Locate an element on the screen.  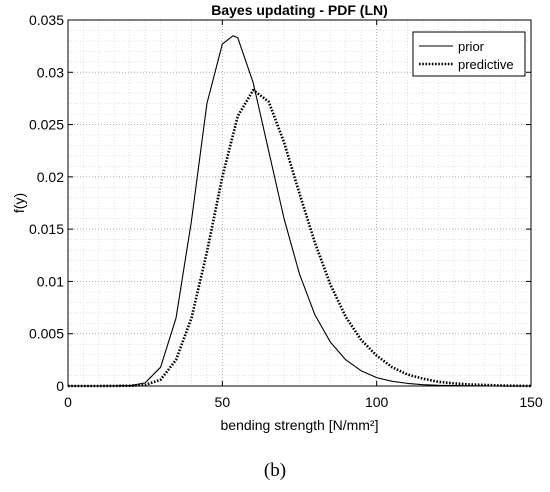
x-tick-labels: 0 50 100 150 is located at coordinates (303, 402).